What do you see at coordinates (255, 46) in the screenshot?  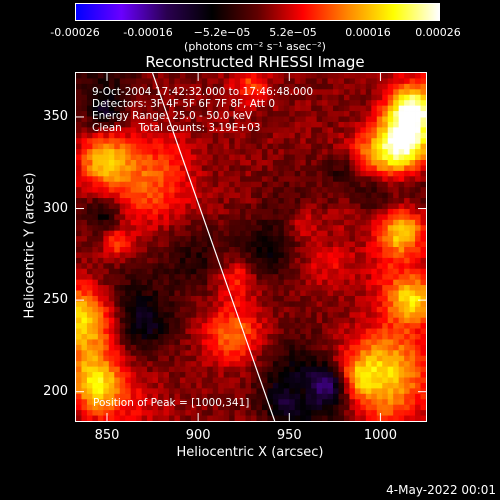 I see `colorbar-units: (photons cm⁻² s⁻¹ asec⁻²)` at bounding box center [255, 46].